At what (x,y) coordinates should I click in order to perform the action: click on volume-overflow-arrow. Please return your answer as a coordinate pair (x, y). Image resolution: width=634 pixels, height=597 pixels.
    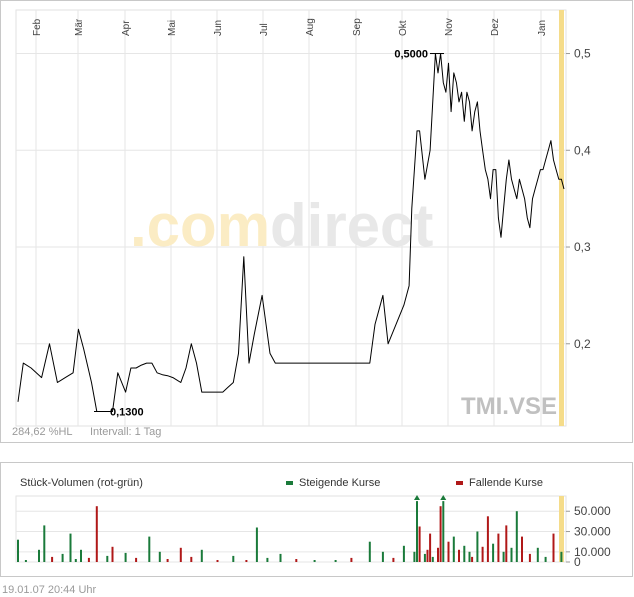
    Looking at the image, I should click on (443, 497).